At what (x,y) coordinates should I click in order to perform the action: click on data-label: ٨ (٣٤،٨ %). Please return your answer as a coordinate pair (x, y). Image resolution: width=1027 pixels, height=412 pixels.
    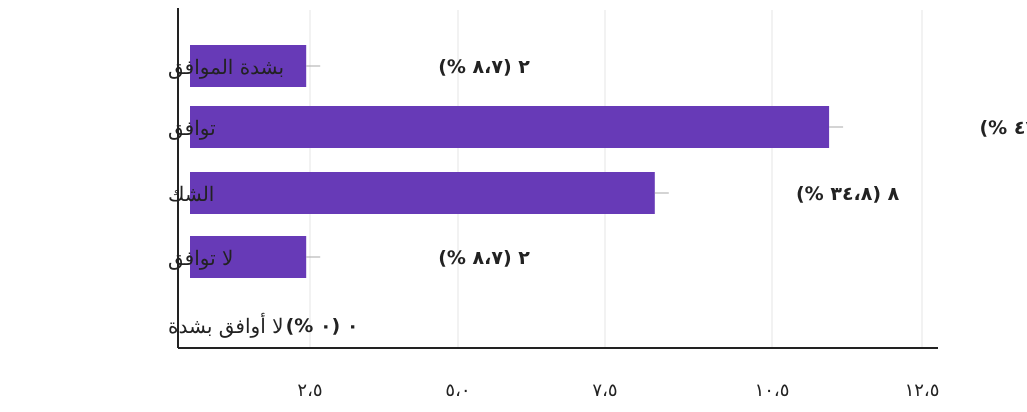
    Looking at the image, I should click on (848, 194).